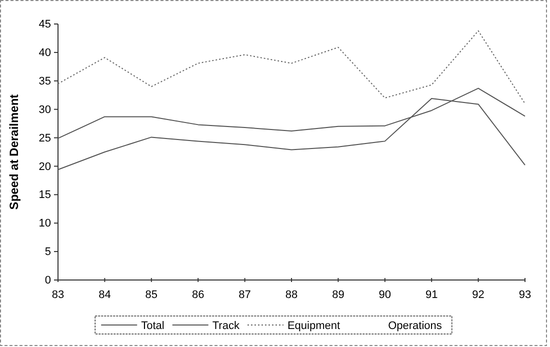 This screenshot has width=550, height=347. Describe the element at coordinates (198, 295) in the screenshot. I see `x-tick-label: 86` at that location.